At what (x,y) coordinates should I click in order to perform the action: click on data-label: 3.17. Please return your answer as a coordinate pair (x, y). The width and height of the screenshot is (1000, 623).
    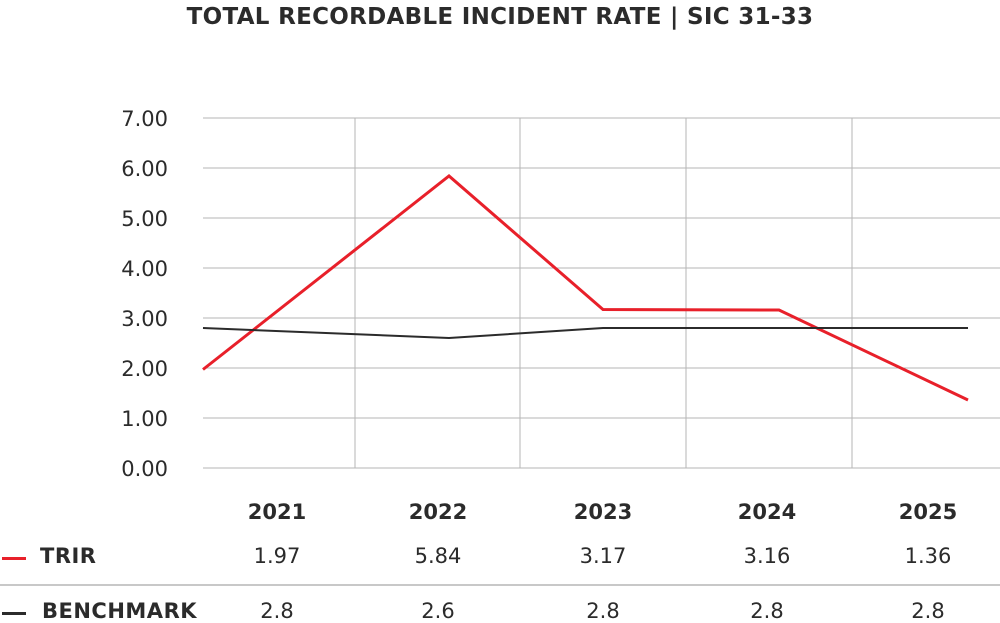
    Looking at the image, I should click on (603, 556).